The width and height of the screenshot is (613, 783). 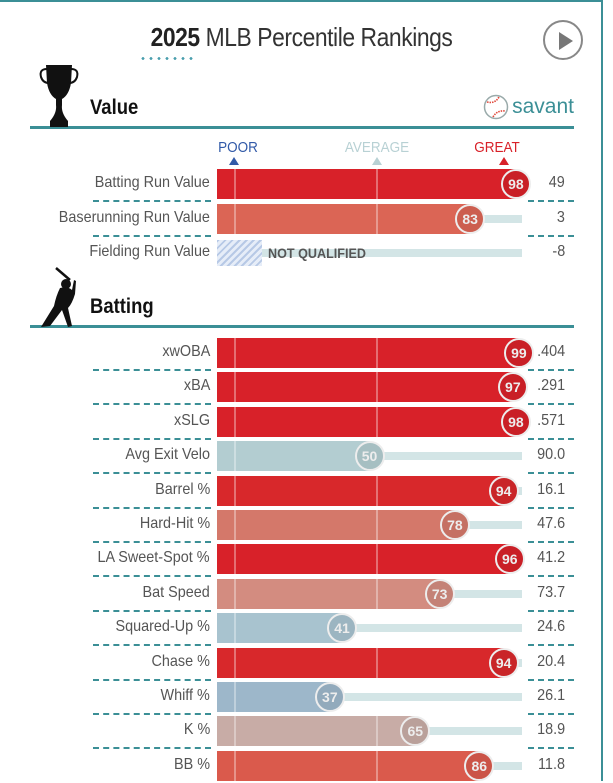 I want to click on trophy-icon, so click(x=59, y=98).